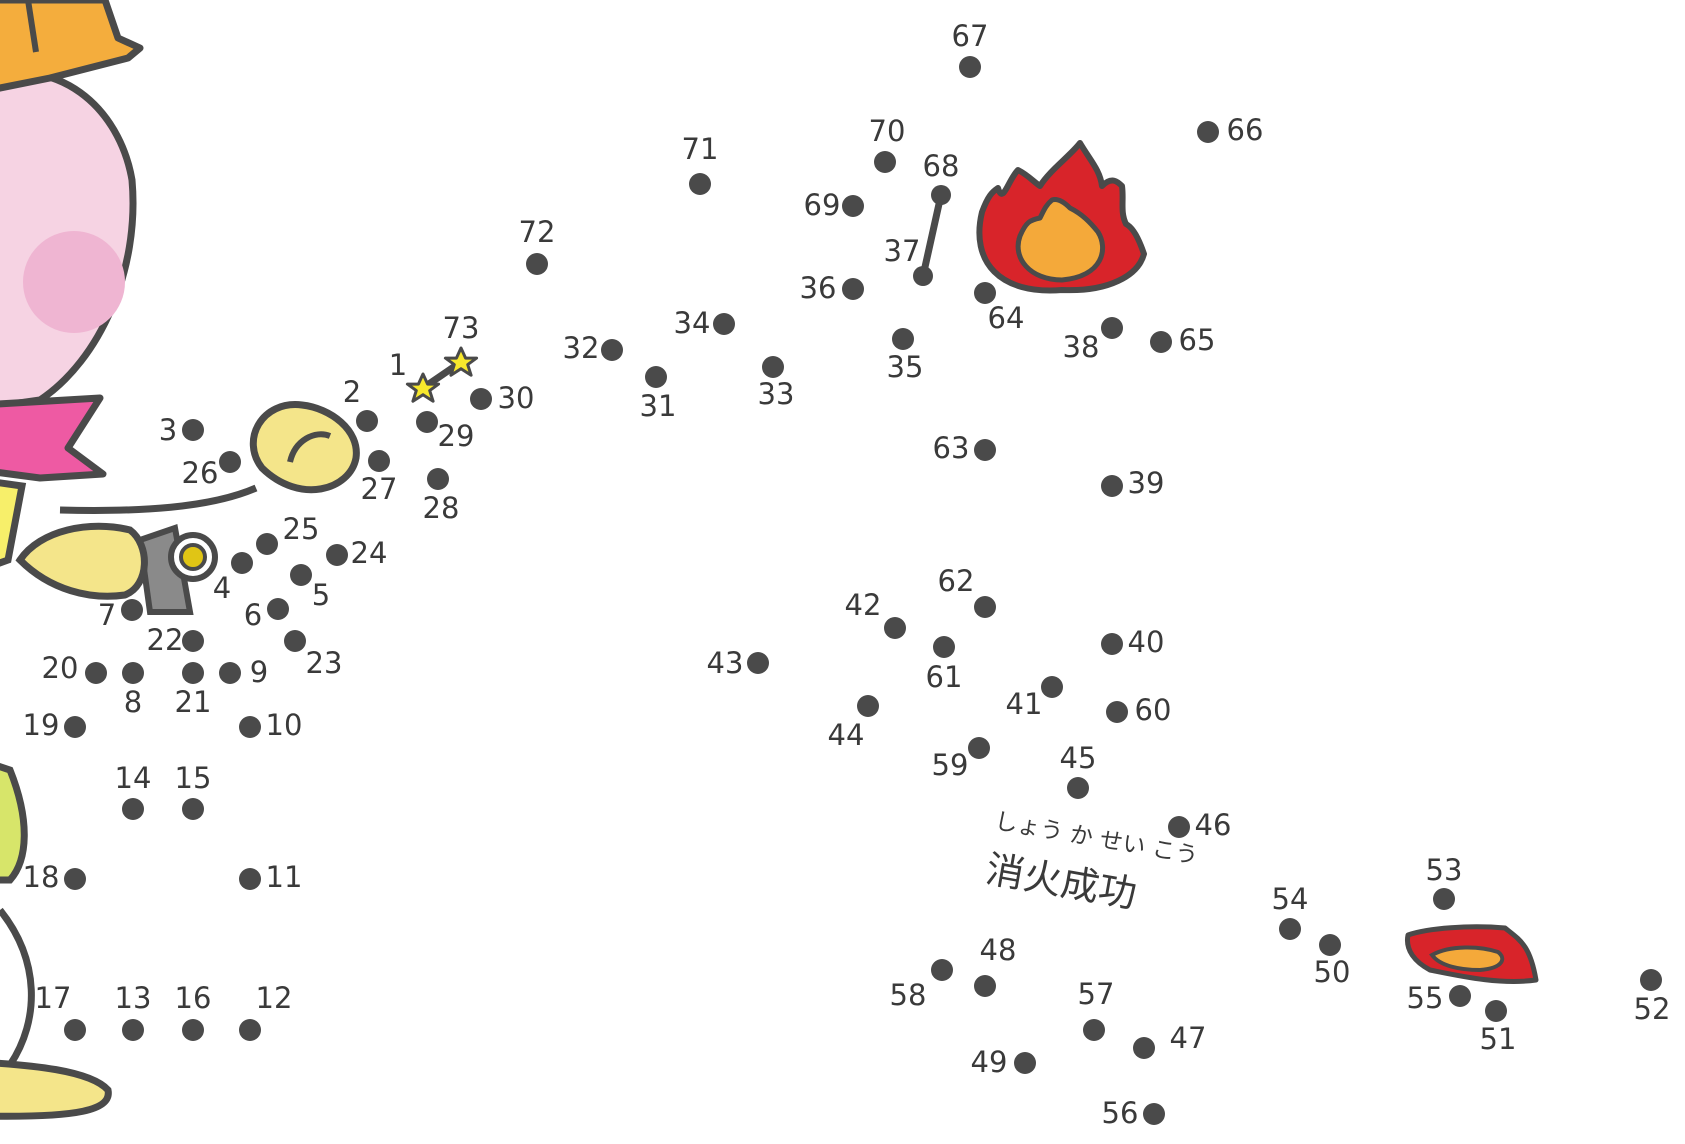 This screenshot has height=1144, width=1685. I want to click on lower-glove, so click(81, 561).